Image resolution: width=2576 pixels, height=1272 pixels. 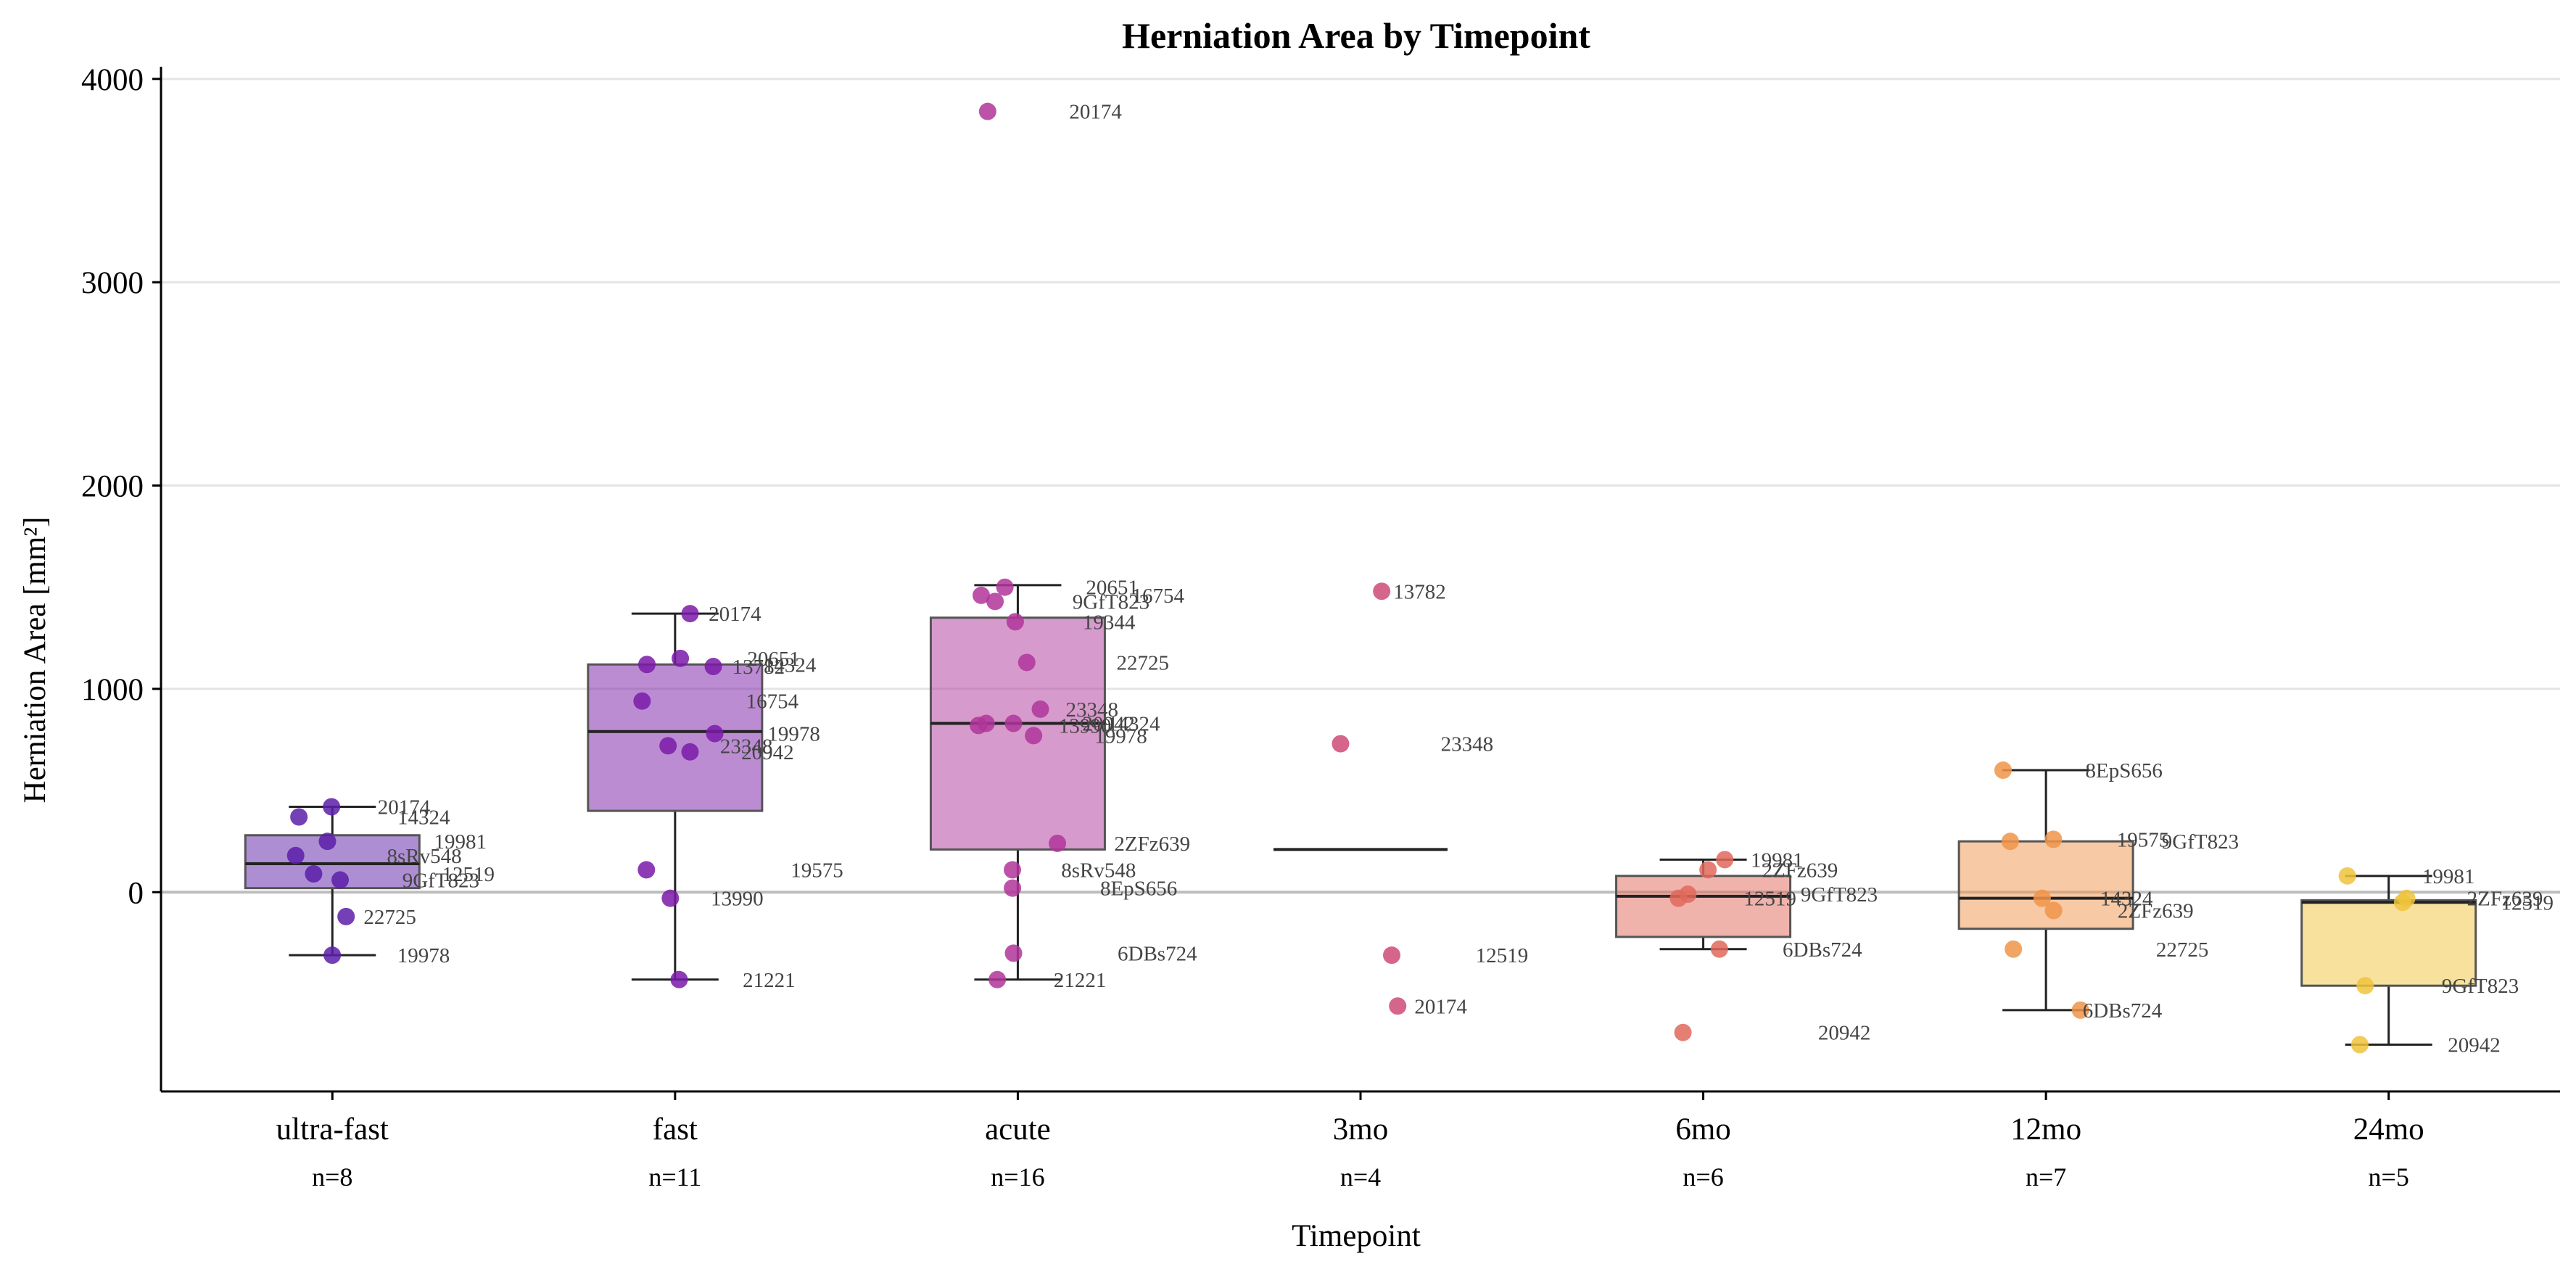 What do you see at coordinates (1702, 1129) in the screenshot?
I see `x-tick-label: 6mo` at bounding box center [1702, 1129].